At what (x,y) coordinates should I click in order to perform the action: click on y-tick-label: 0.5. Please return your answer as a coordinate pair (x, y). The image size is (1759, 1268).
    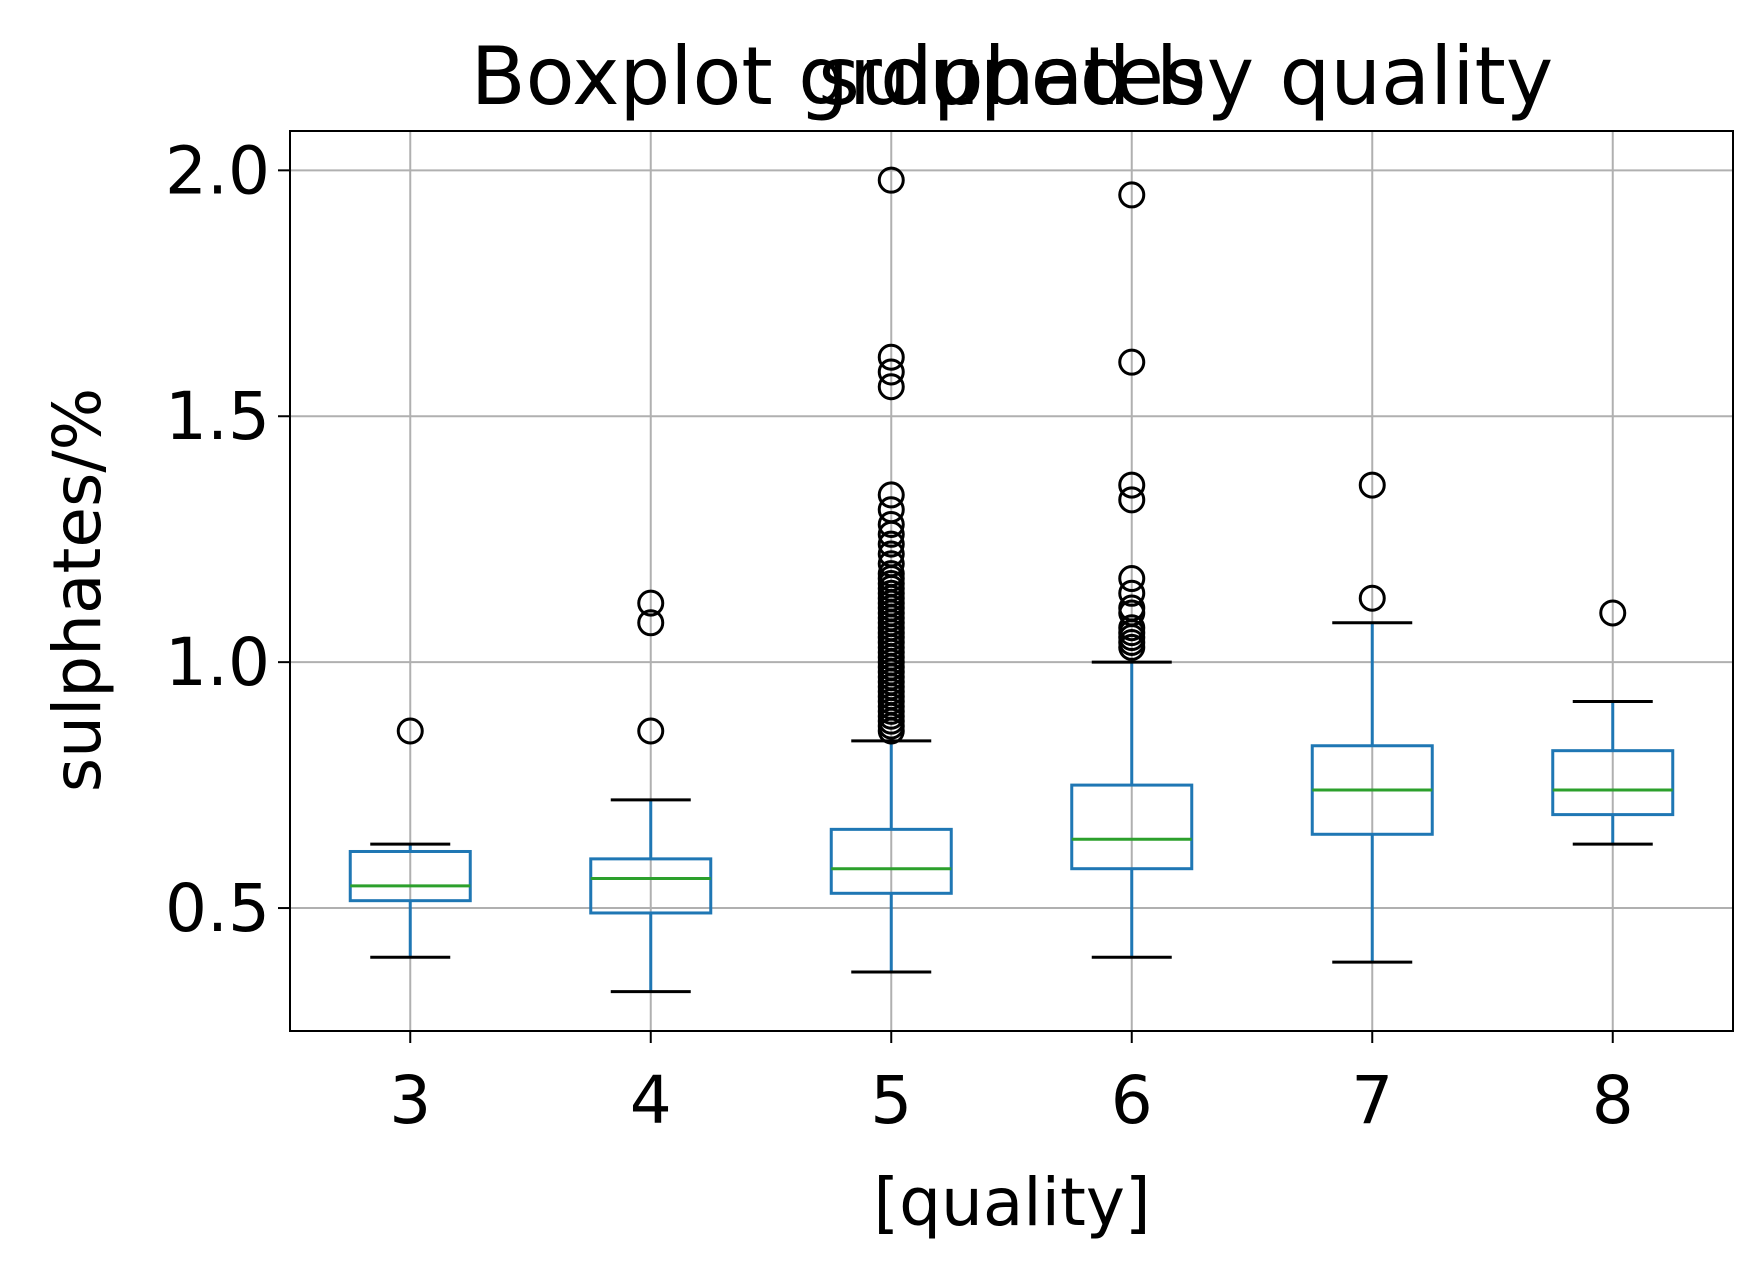
    Looking at the image, I should click on (217, 908).